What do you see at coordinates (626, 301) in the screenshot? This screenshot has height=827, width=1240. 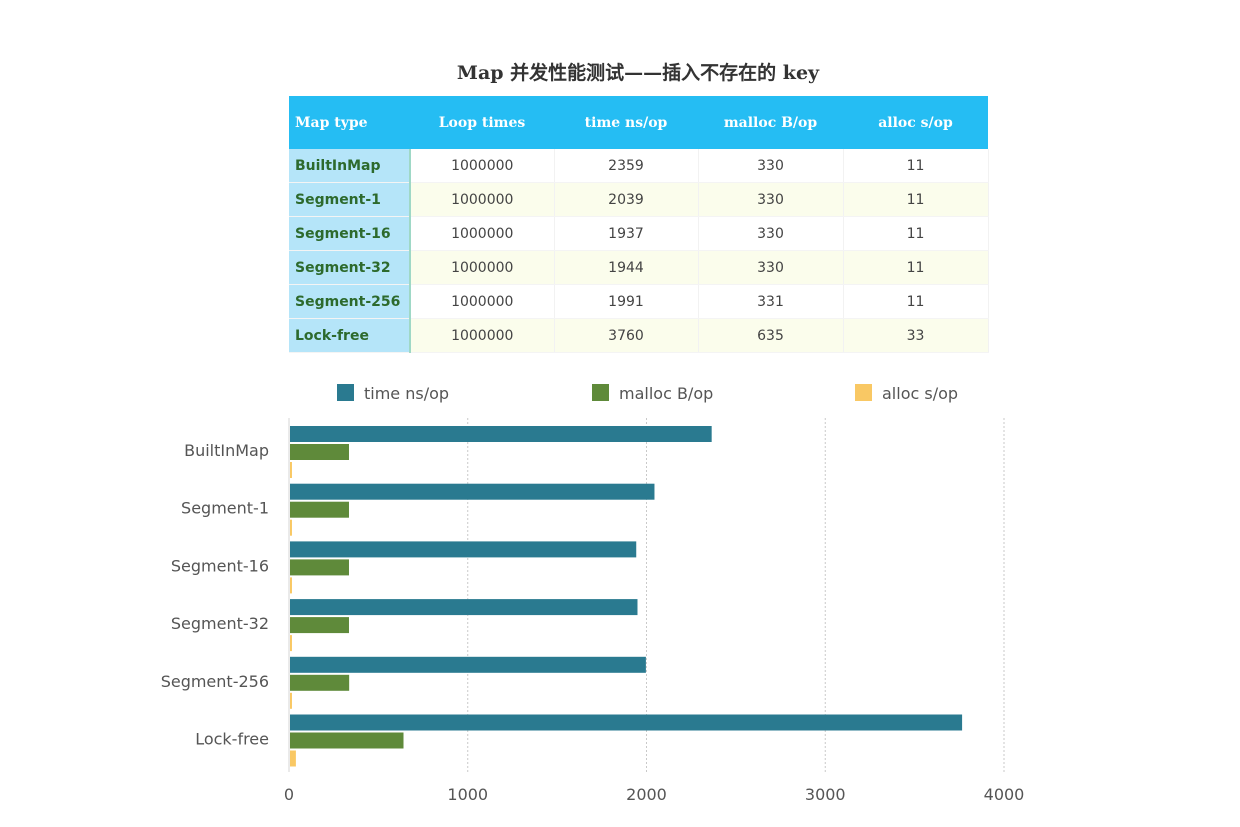 I see `table-cell: 1991` at bounding box center [626, 301].